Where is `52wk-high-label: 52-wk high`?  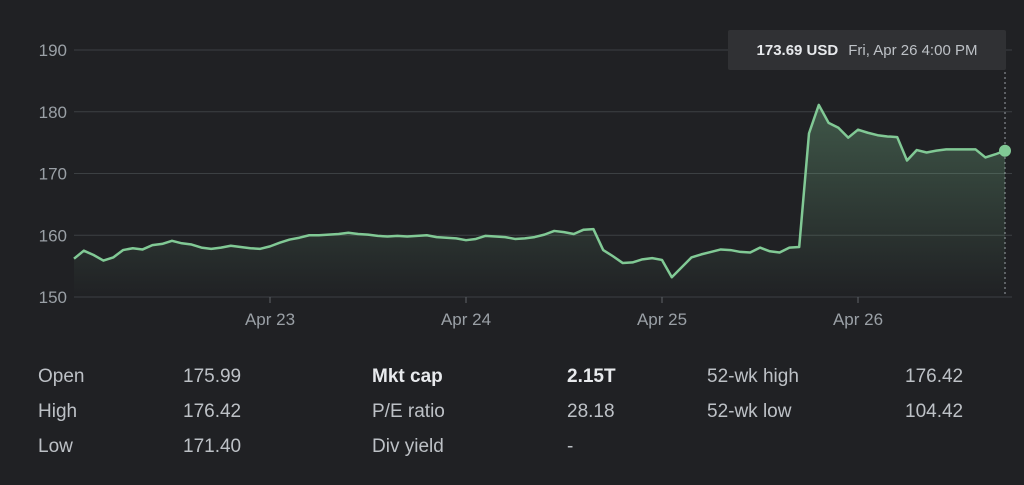 52wk-high-label: 52-wk high is located at coordinates (753, 376).